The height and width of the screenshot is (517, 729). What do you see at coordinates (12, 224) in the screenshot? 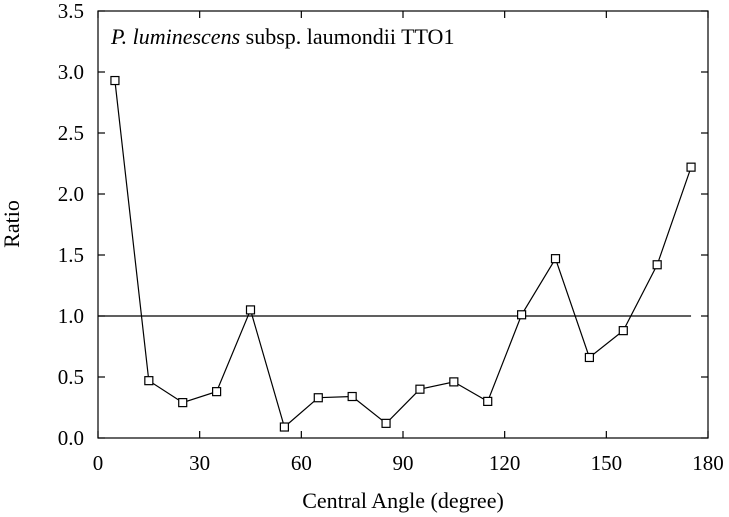
I see `y-axis-label: Ratio` at bounding box center [12, 224].